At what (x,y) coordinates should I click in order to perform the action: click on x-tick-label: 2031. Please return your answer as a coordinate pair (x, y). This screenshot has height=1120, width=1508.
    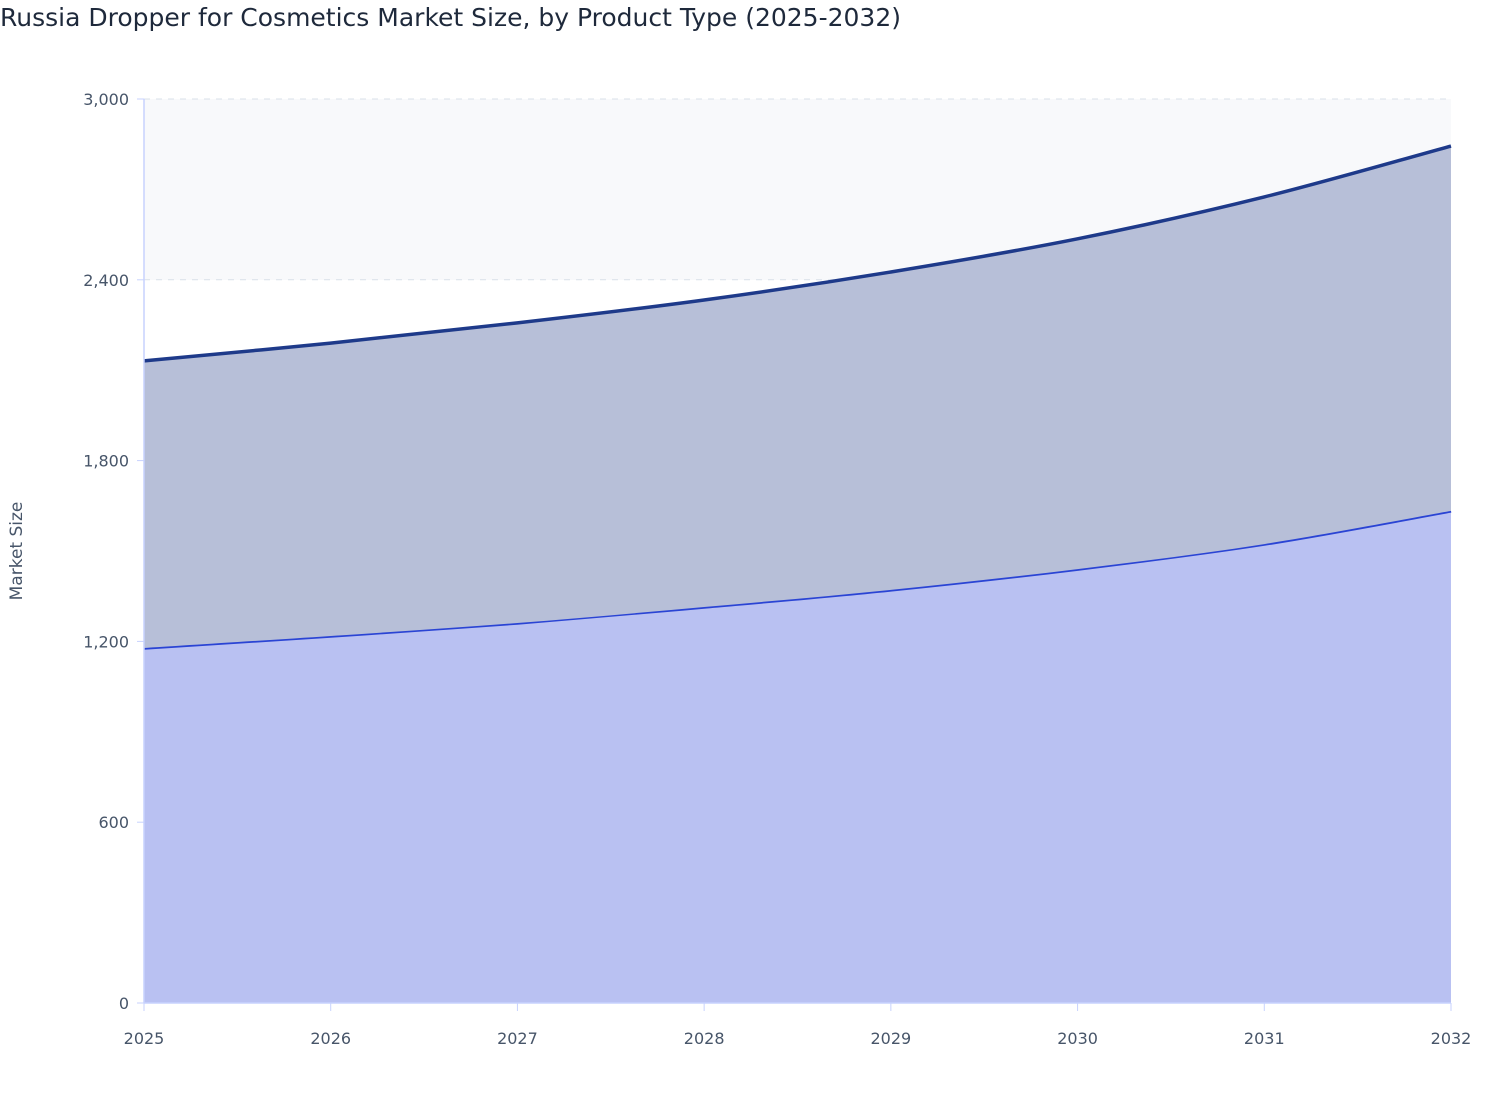
    Looking at the image, I should click on (1264, 1038).